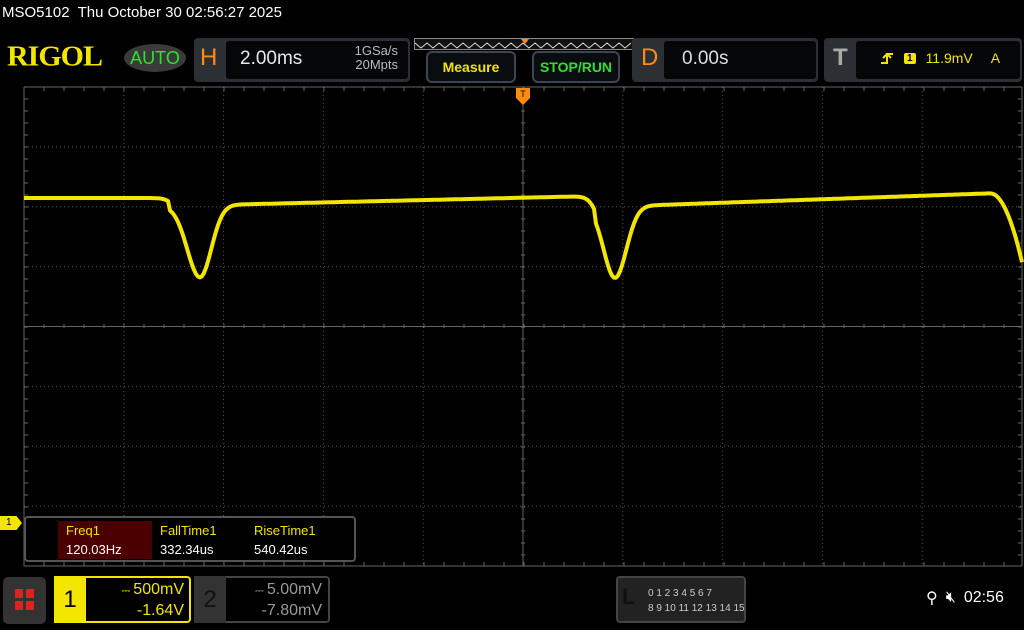 This screenshot has height=630, width=1024. What do you see at coordinates (910, 58) in the screenshot?
I see `trigger-source: 1` at bounding box center [910, 58].